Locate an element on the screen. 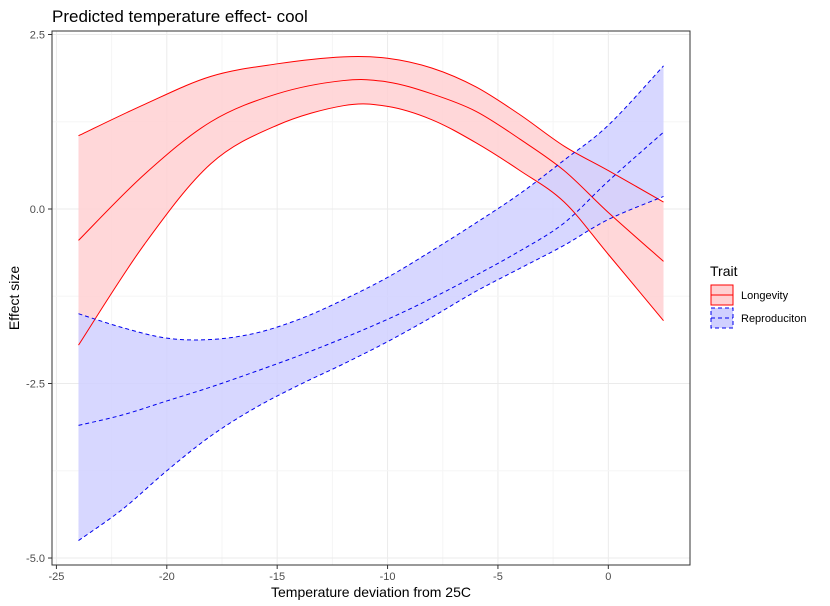 The height and width of the screenshot is (606, 830). legend-label-longevity: Longevity is located at coordinates (765, 296).